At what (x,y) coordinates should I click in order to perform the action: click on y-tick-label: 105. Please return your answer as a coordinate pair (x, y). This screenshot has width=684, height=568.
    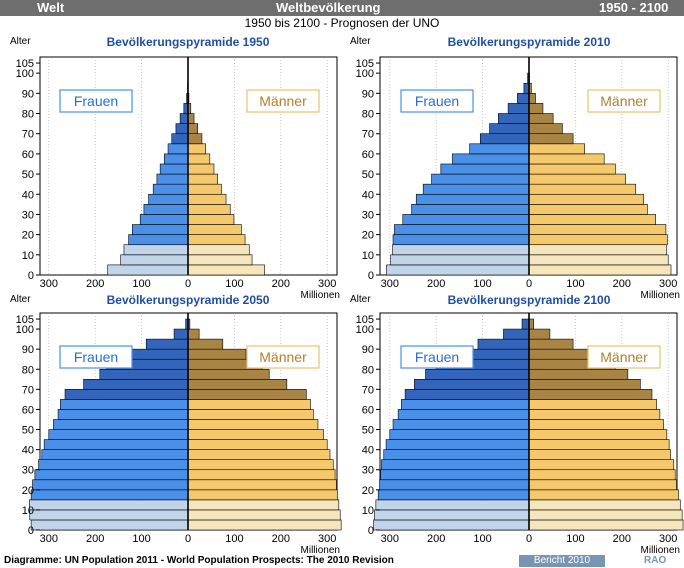
    Looking at the image, I should click on (365, 320).